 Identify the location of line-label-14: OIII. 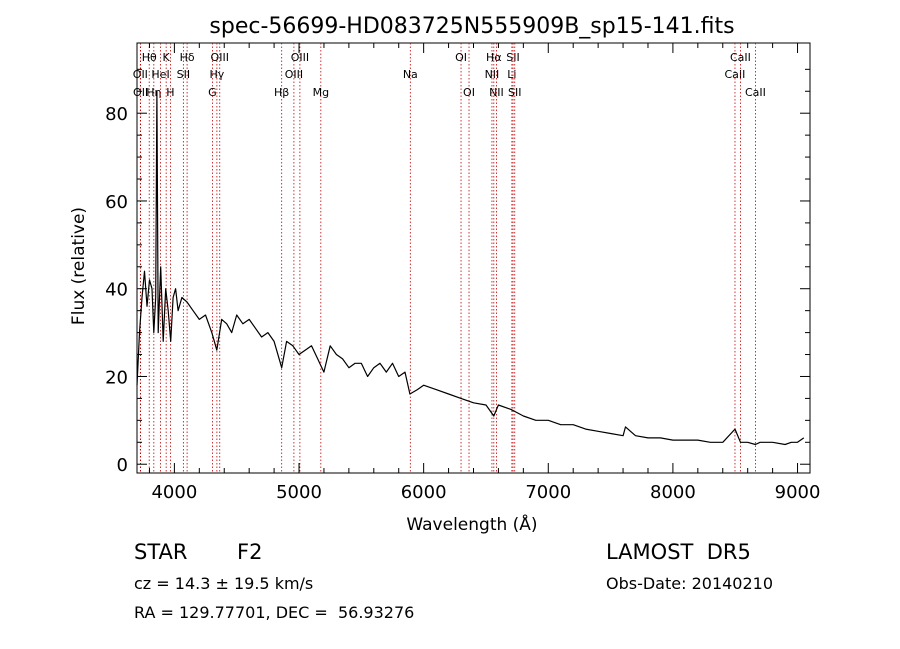
(300, 57).